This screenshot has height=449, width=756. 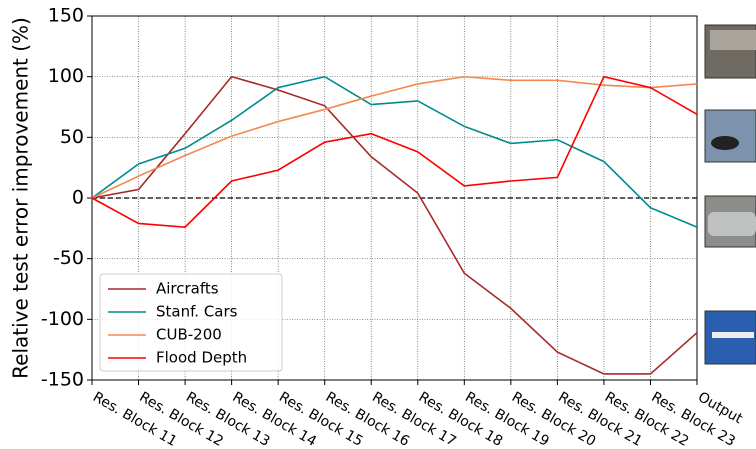 I want to click on thumbnail, so click(x=730, y=136).